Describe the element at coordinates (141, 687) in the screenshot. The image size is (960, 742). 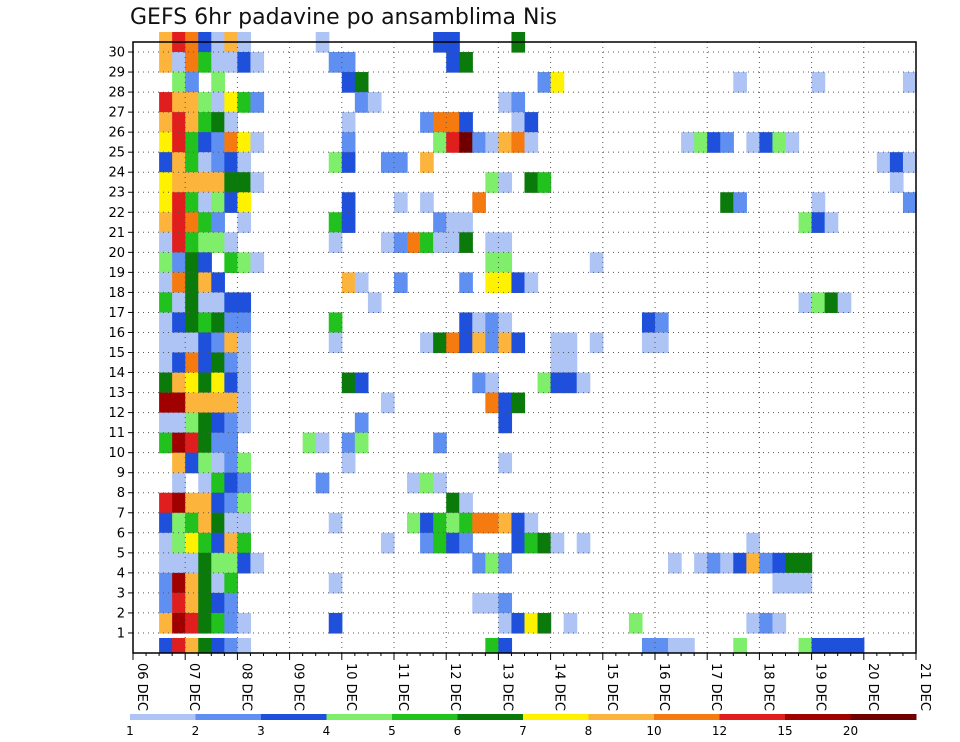
I see `x-tick-label: 06 DEC` at that location.